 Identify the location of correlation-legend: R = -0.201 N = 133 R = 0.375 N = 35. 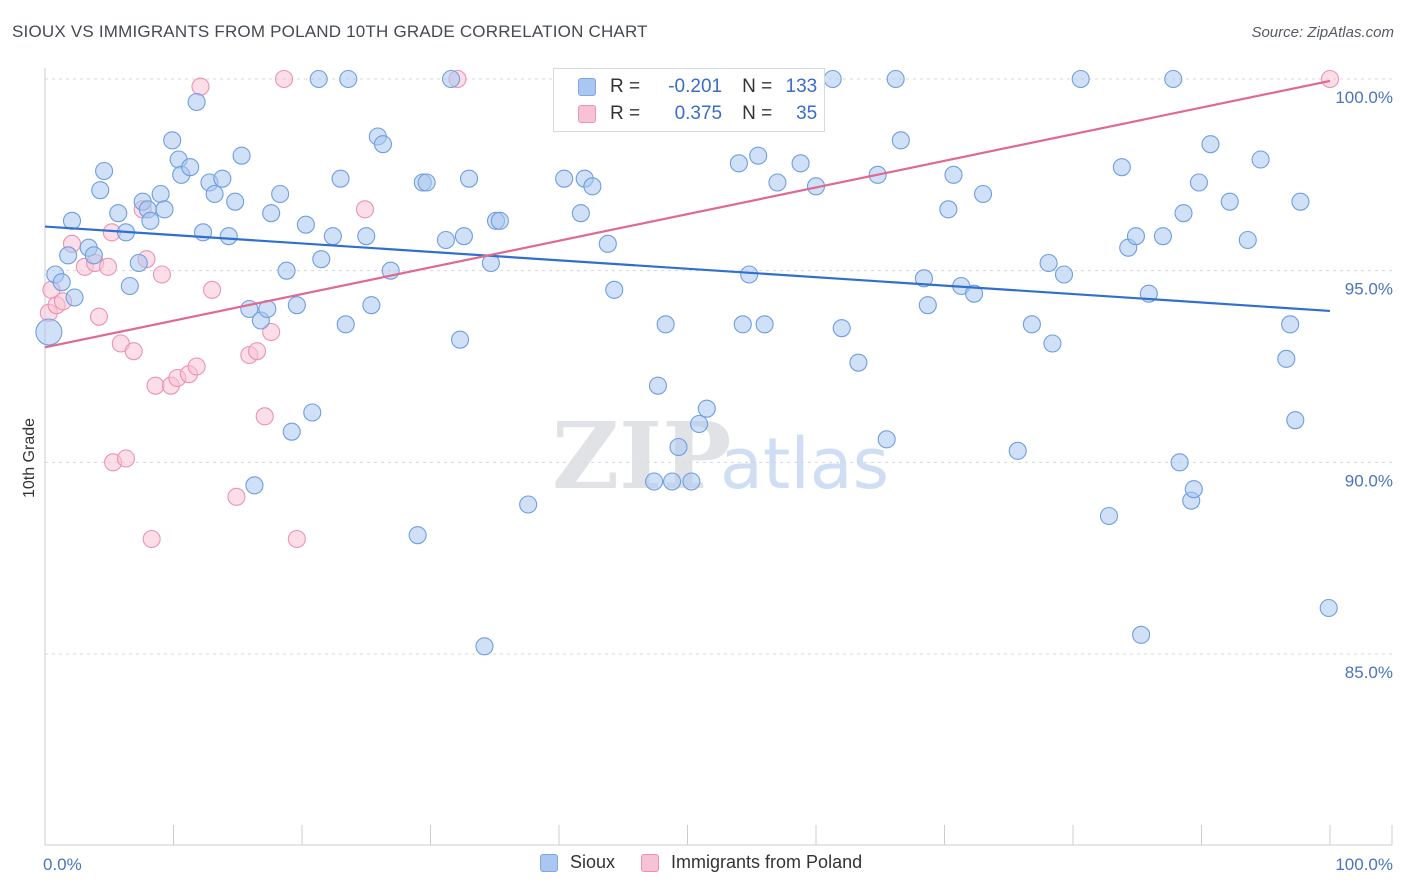
(689, 100).